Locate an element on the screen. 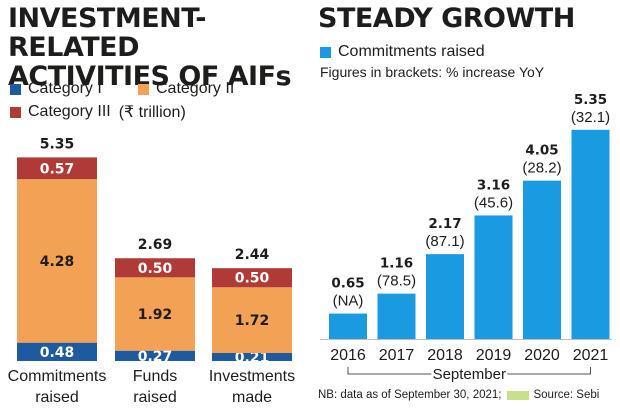 The height and width of the screenshot is (410, 620). category-label: made is located at coordinates (252, 397).